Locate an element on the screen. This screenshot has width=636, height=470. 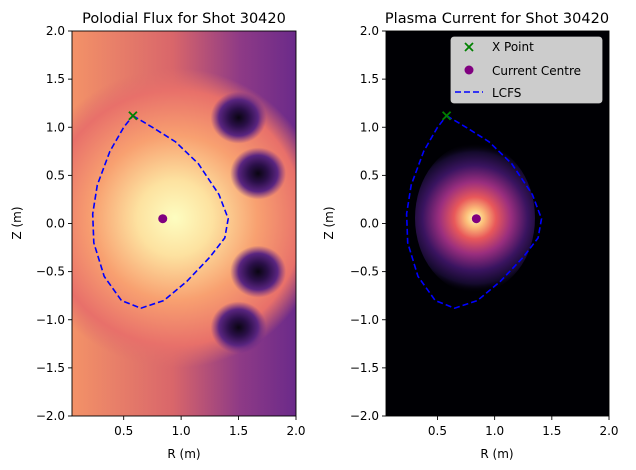
legend-label-x-point: X Point is located at coordinates (513, 47).